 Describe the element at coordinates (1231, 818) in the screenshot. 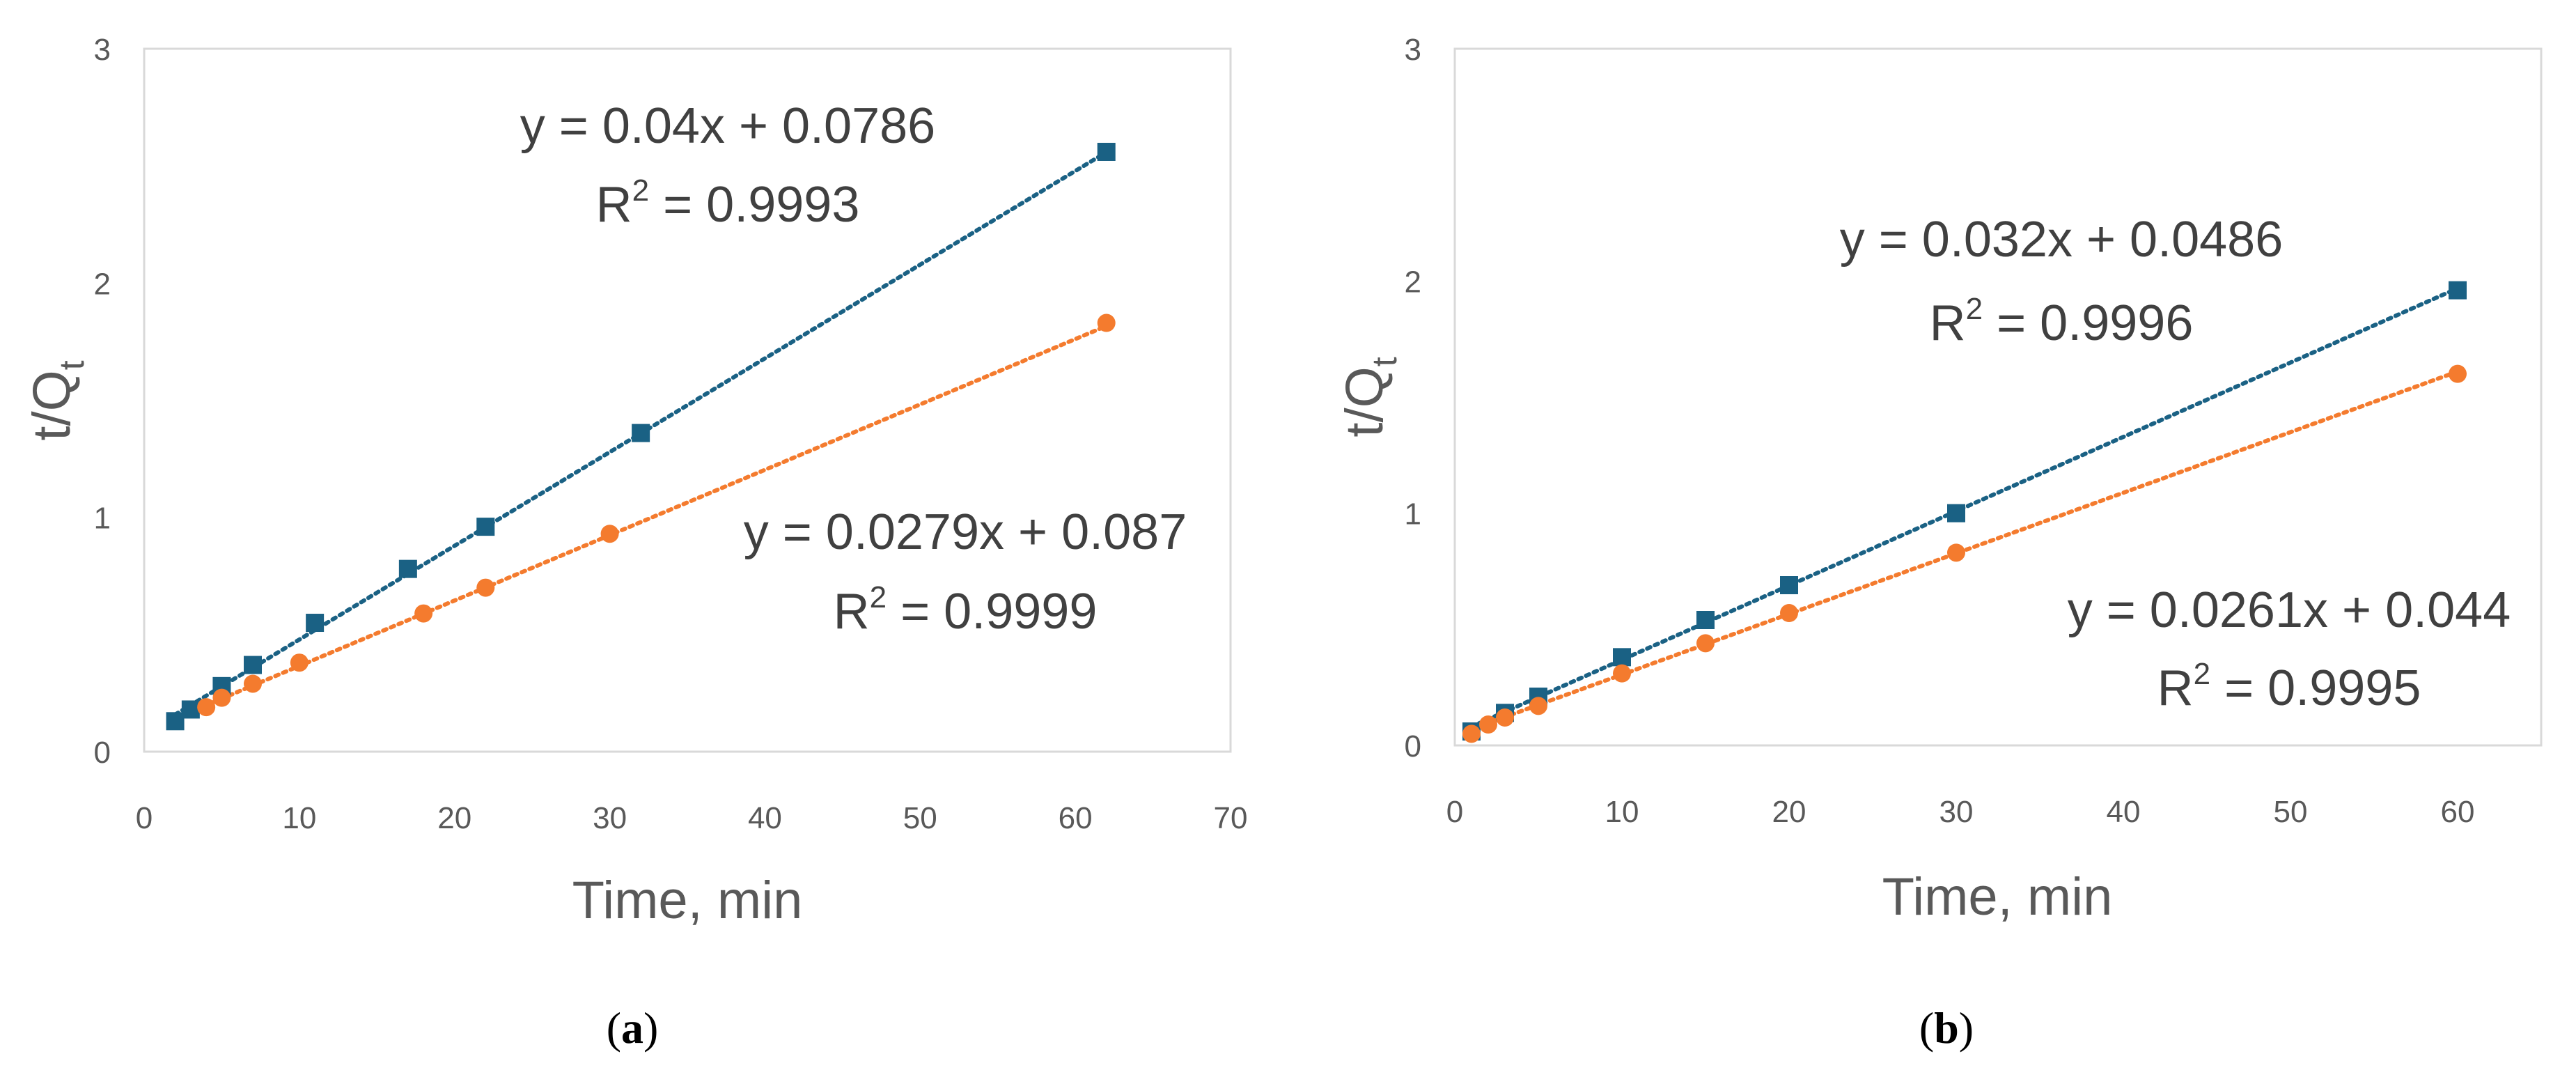

I see `x-tick-label: 70` at that location.